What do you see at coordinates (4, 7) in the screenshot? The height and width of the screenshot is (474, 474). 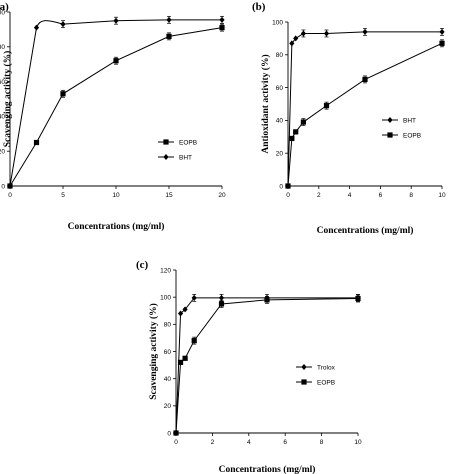 I see `panel-label: (a)` at bounding box center [4, 7].